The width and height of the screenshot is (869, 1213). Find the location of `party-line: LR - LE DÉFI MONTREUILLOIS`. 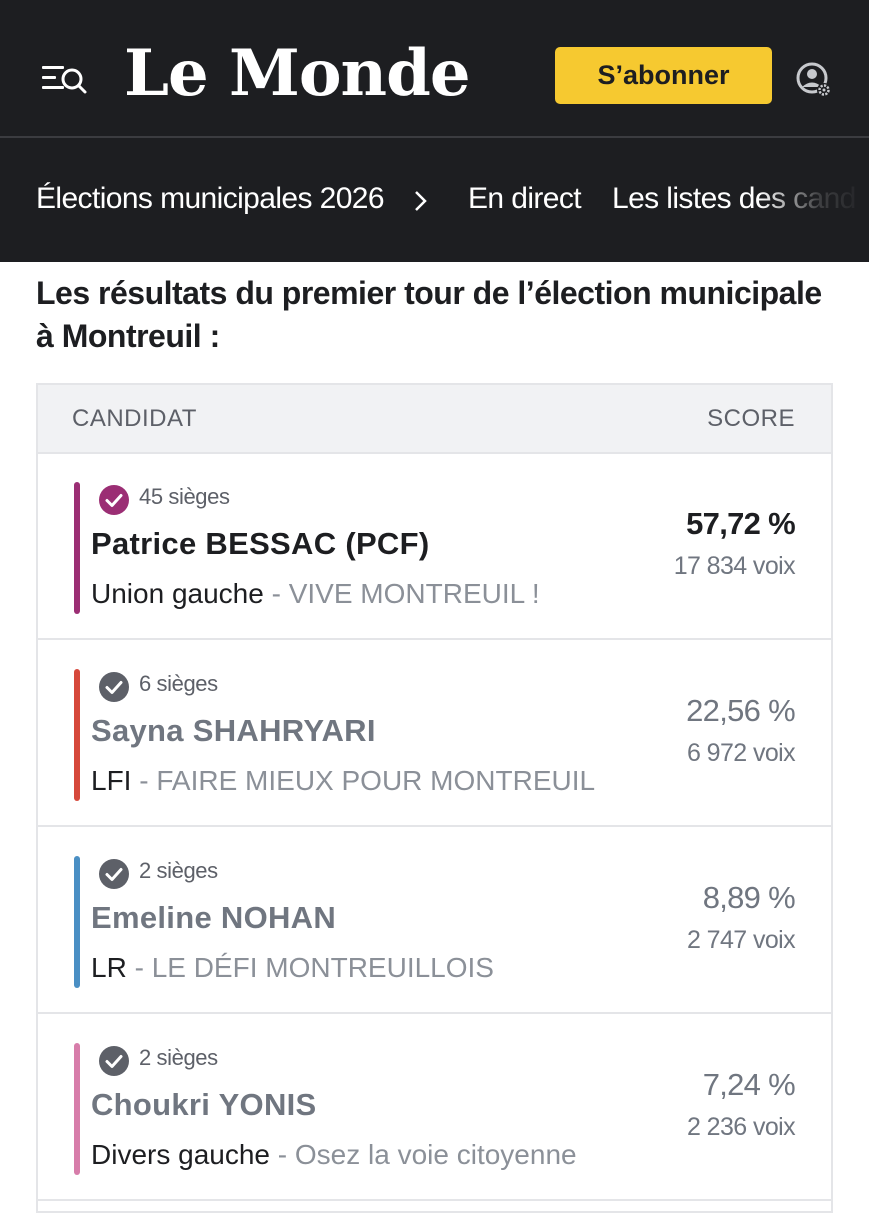

party-line: LR - LE DÉFI MONTREUILLOIS is located at coordinates (292, 968).